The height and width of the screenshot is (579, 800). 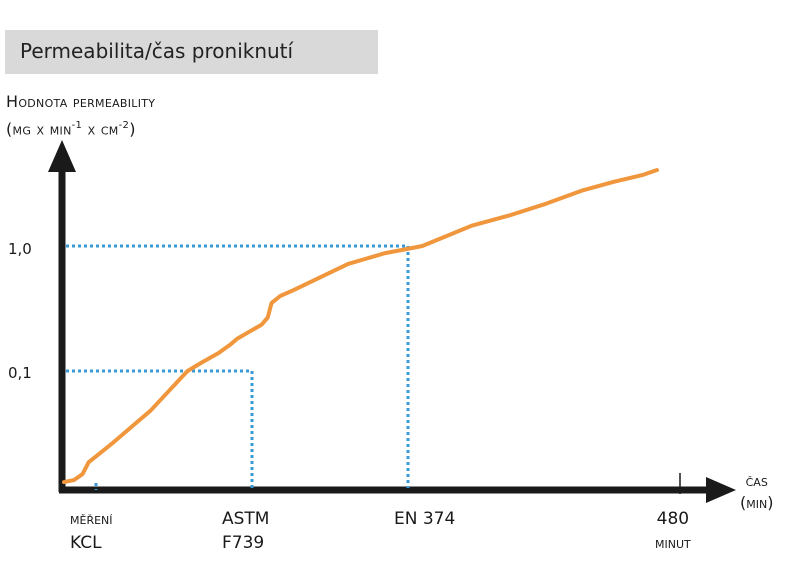 What do you see at coordinates (243, 543) in the screenshot?
I see `x-marker-astm-line2: F739` at bounding box center [243, 543].